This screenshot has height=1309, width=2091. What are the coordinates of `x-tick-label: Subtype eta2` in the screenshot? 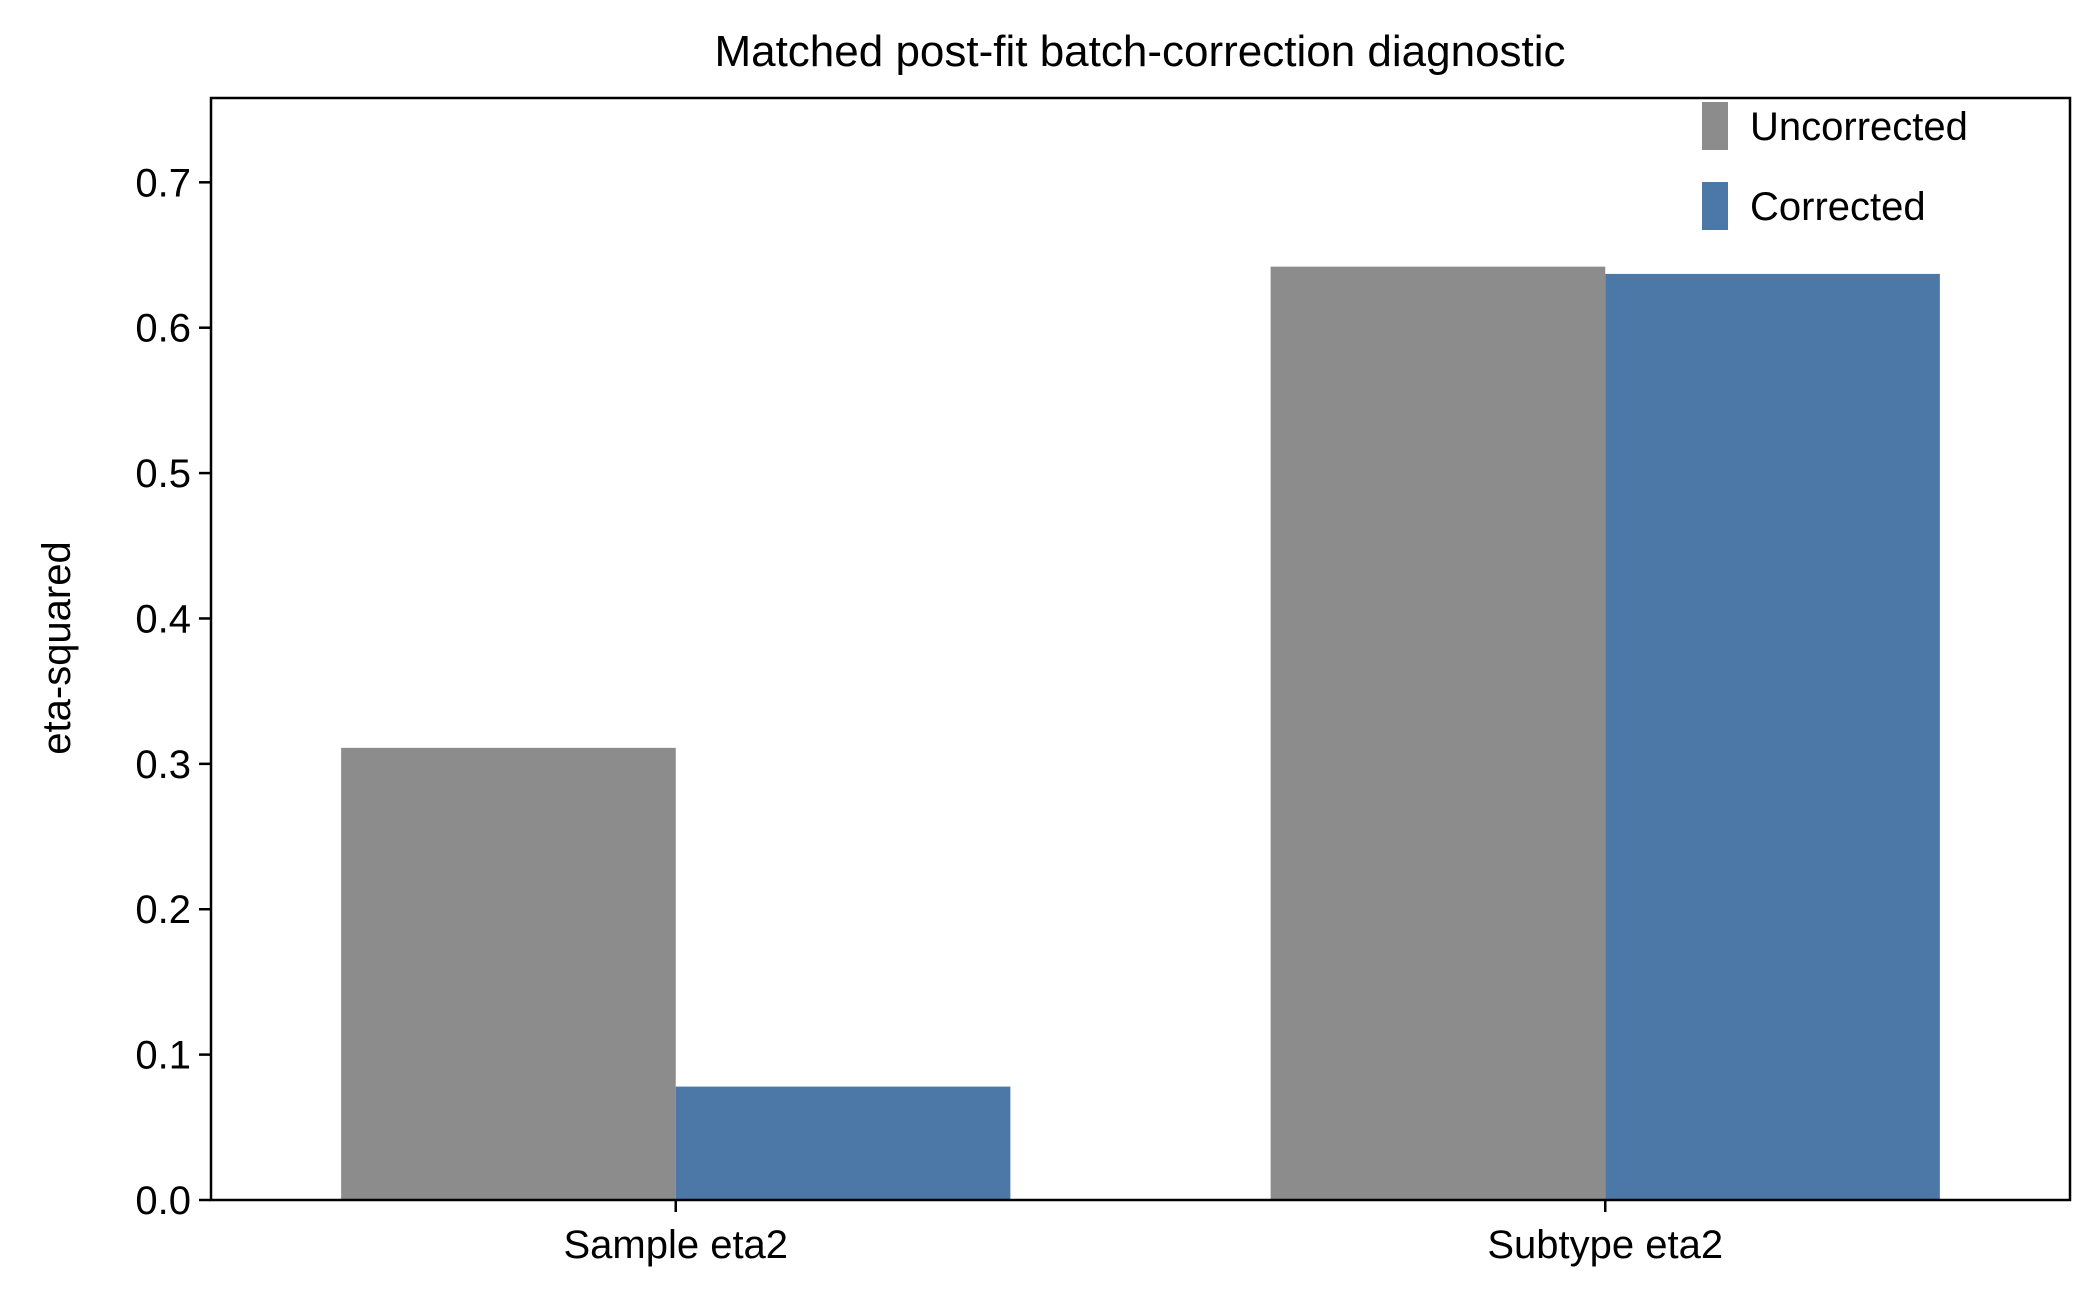 It's located at (1605, 1245).